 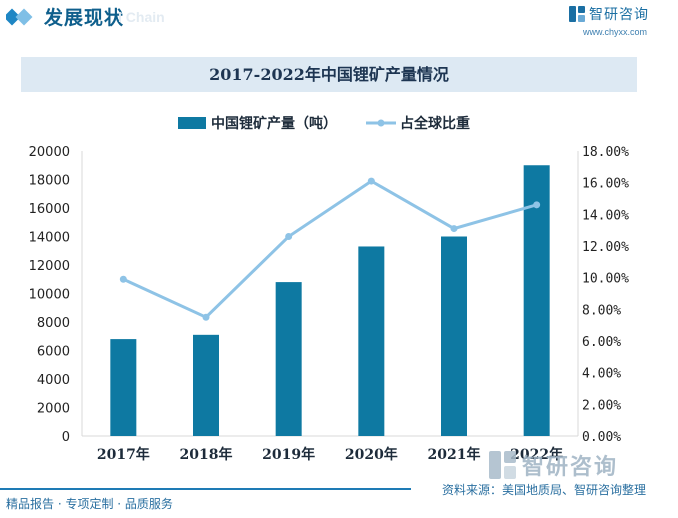 I want to click on y-left-tick-label: 0, so click(x=66, y=437).